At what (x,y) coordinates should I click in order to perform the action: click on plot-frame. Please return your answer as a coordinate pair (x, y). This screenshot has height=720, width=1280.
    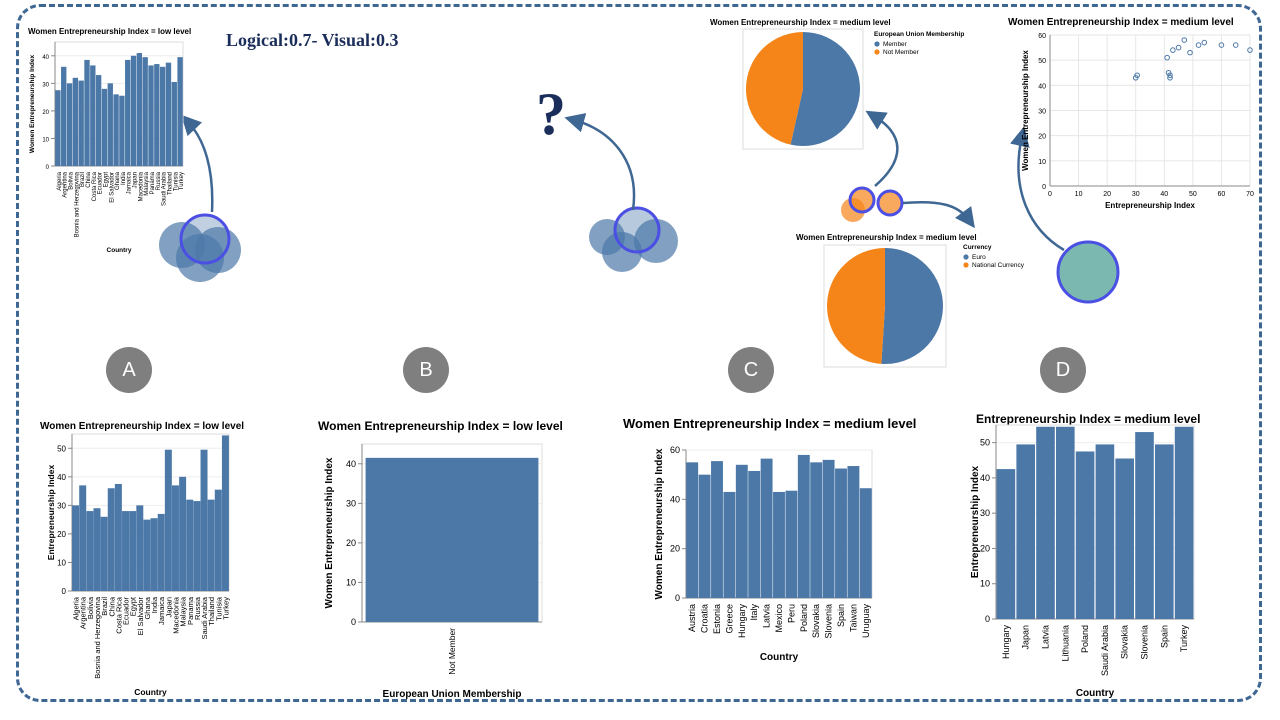
    Looking at the image, I should click on (885, 306).